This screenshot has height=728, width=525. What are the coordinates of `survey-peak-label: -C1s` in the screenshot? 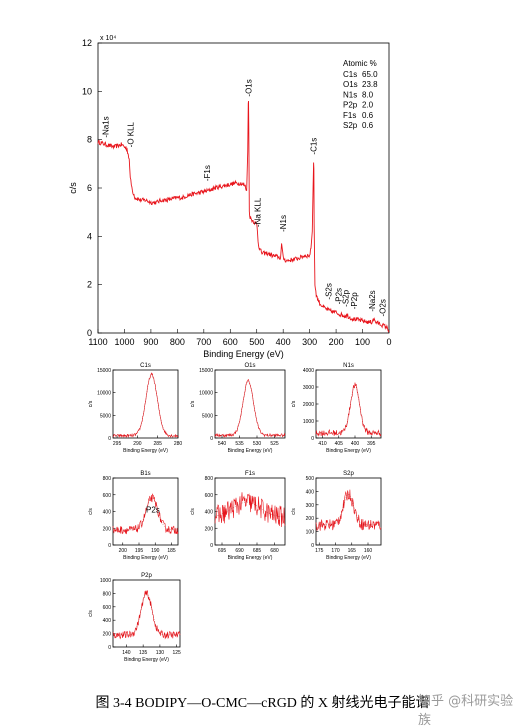 It's located at (314, 146).